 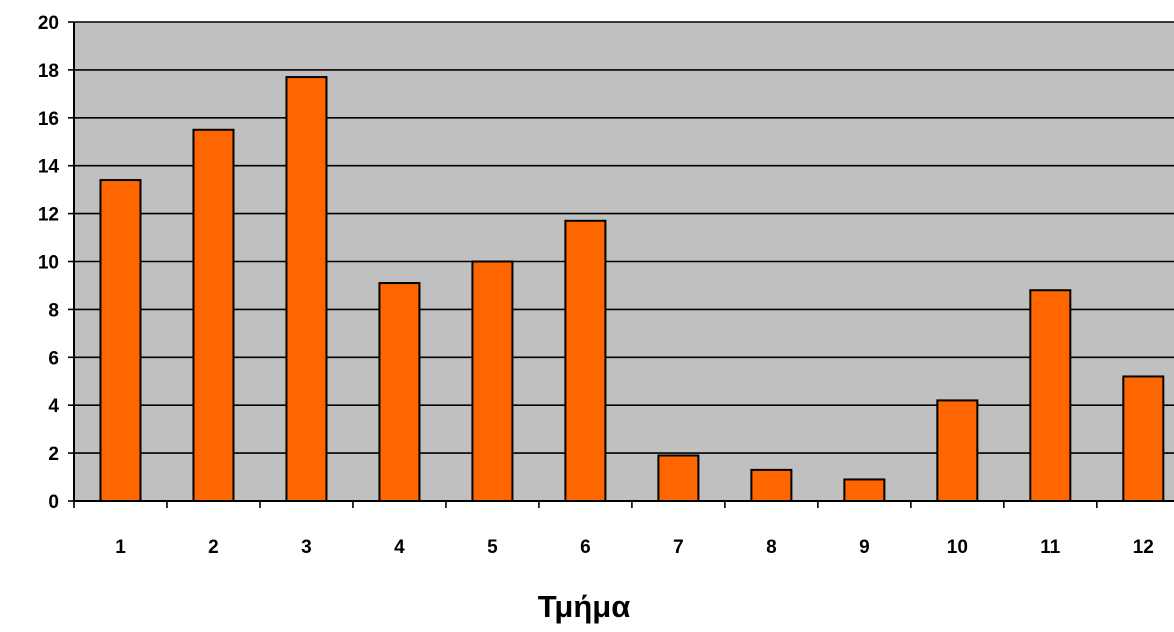 I want to click on x-tick-label-10: 10, so click(x=957, y=547).